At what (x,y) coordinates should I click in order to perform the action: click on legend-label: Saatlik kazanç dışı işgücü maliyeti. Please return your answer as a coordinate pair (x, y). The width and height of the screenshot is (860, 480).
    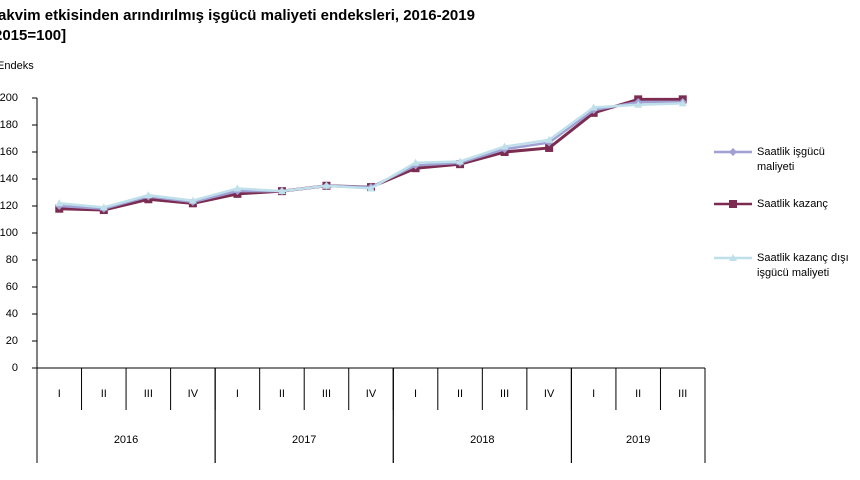
    Looking at the image, I should click on (803, 265).